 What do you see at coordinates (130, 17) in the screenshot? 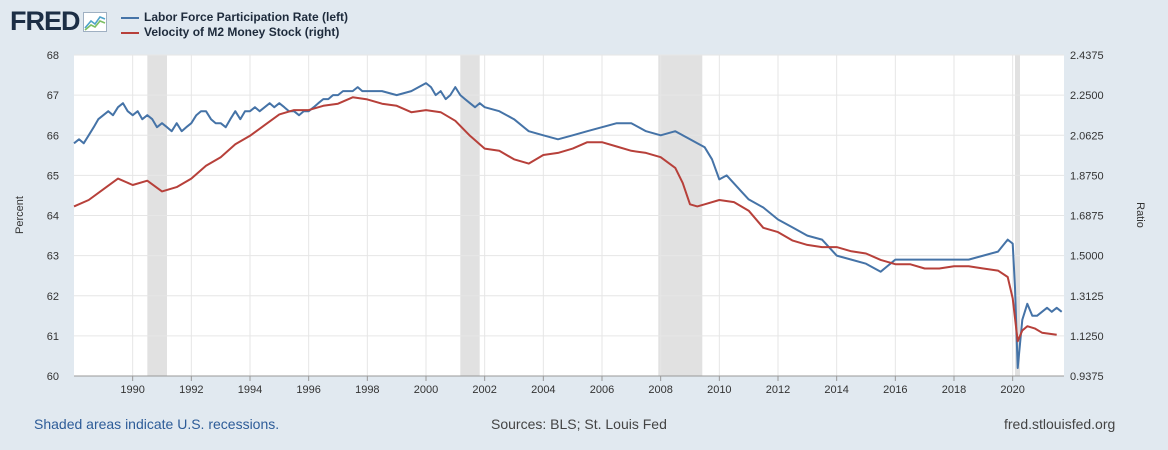
I see `legend-swatch-lfpr` at bounding box center [130, 17].